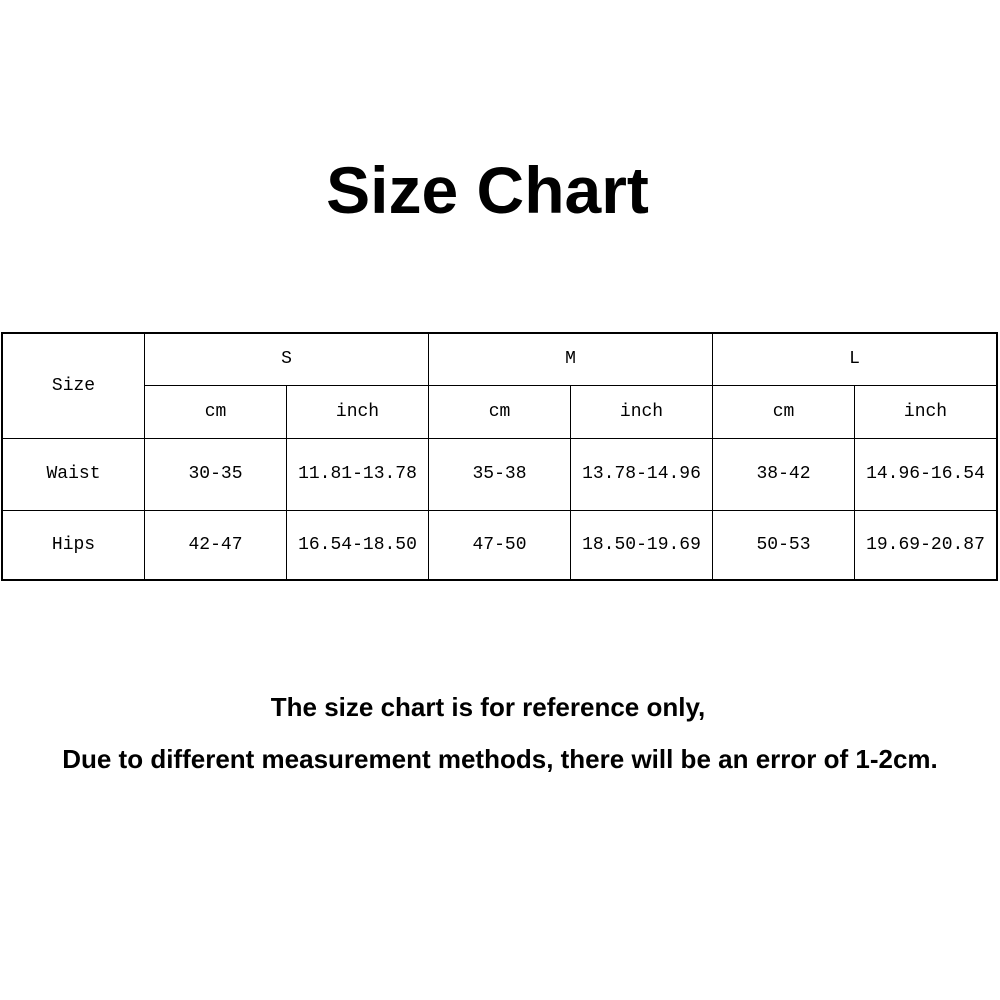 Image resolution: width=1000 pixels, height=1000 pixels. Describe the element at coordinates (73, 545) in the screenshot. I see `row-label: Hips` at that location.